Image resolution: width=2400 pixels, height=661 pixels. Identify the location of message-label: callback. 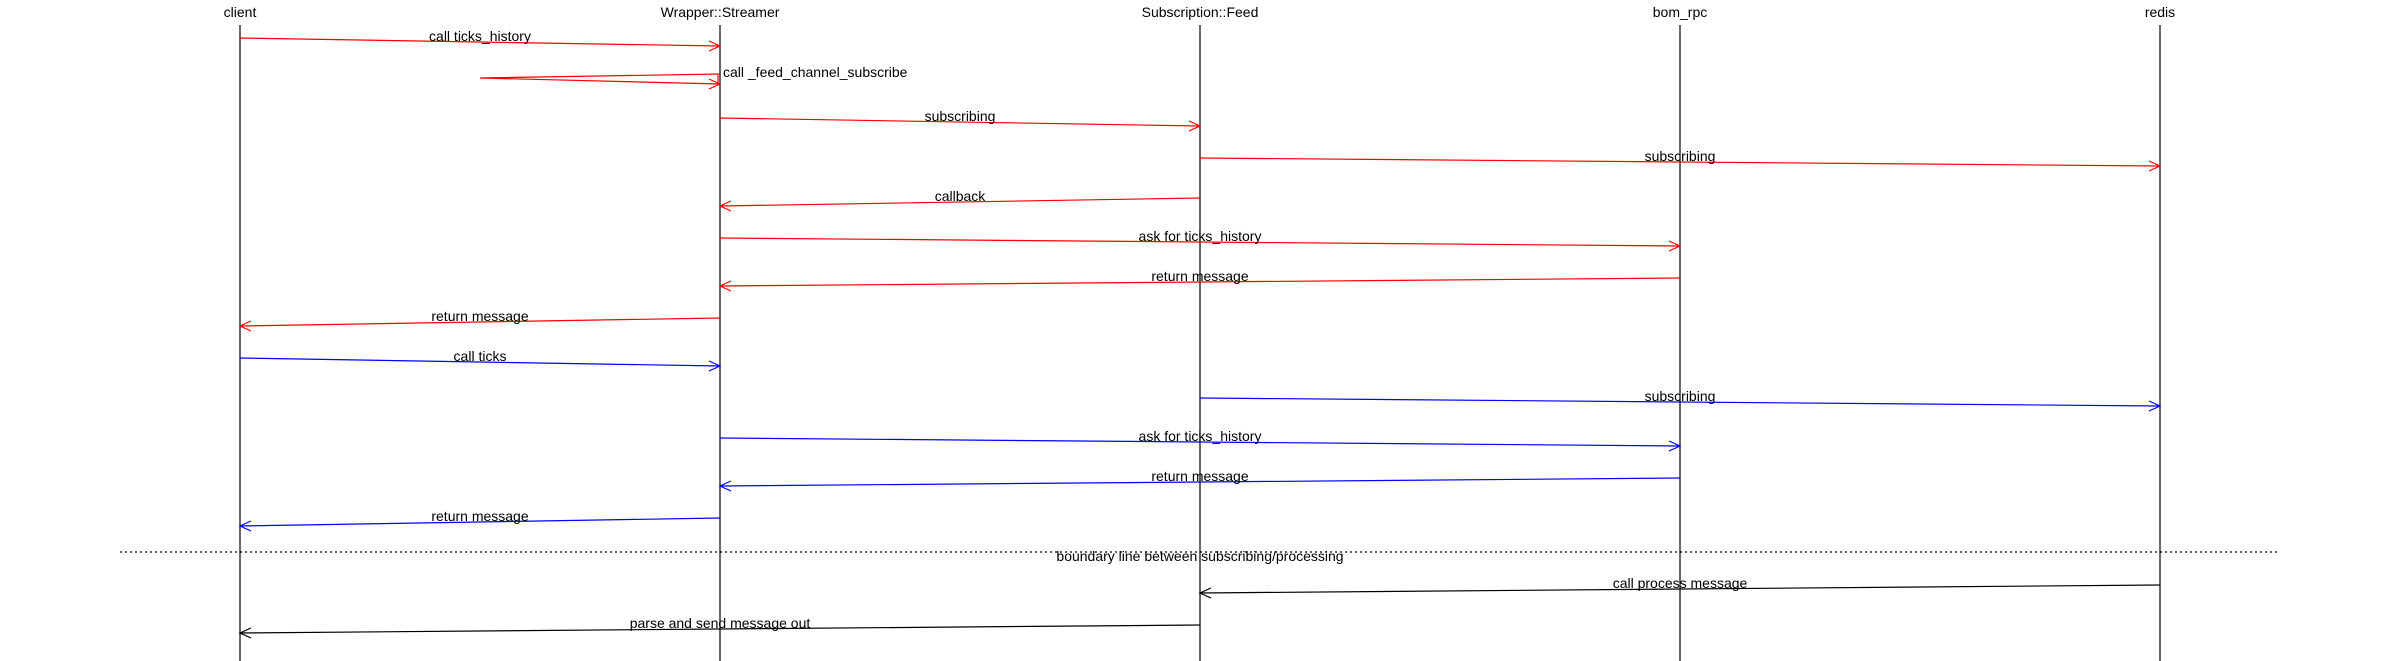
(961, 196).